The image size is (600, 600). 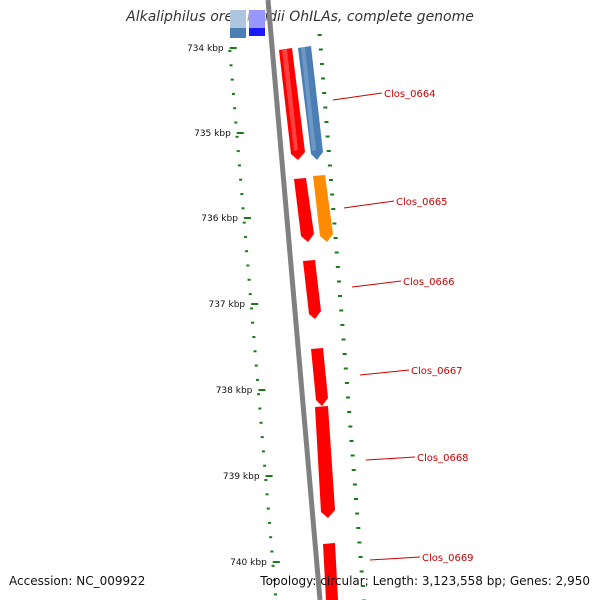 What do you see at coordinates (395, 581) in the screenshot?
I see `length-label: Length:` at bounding box center [395, 581].